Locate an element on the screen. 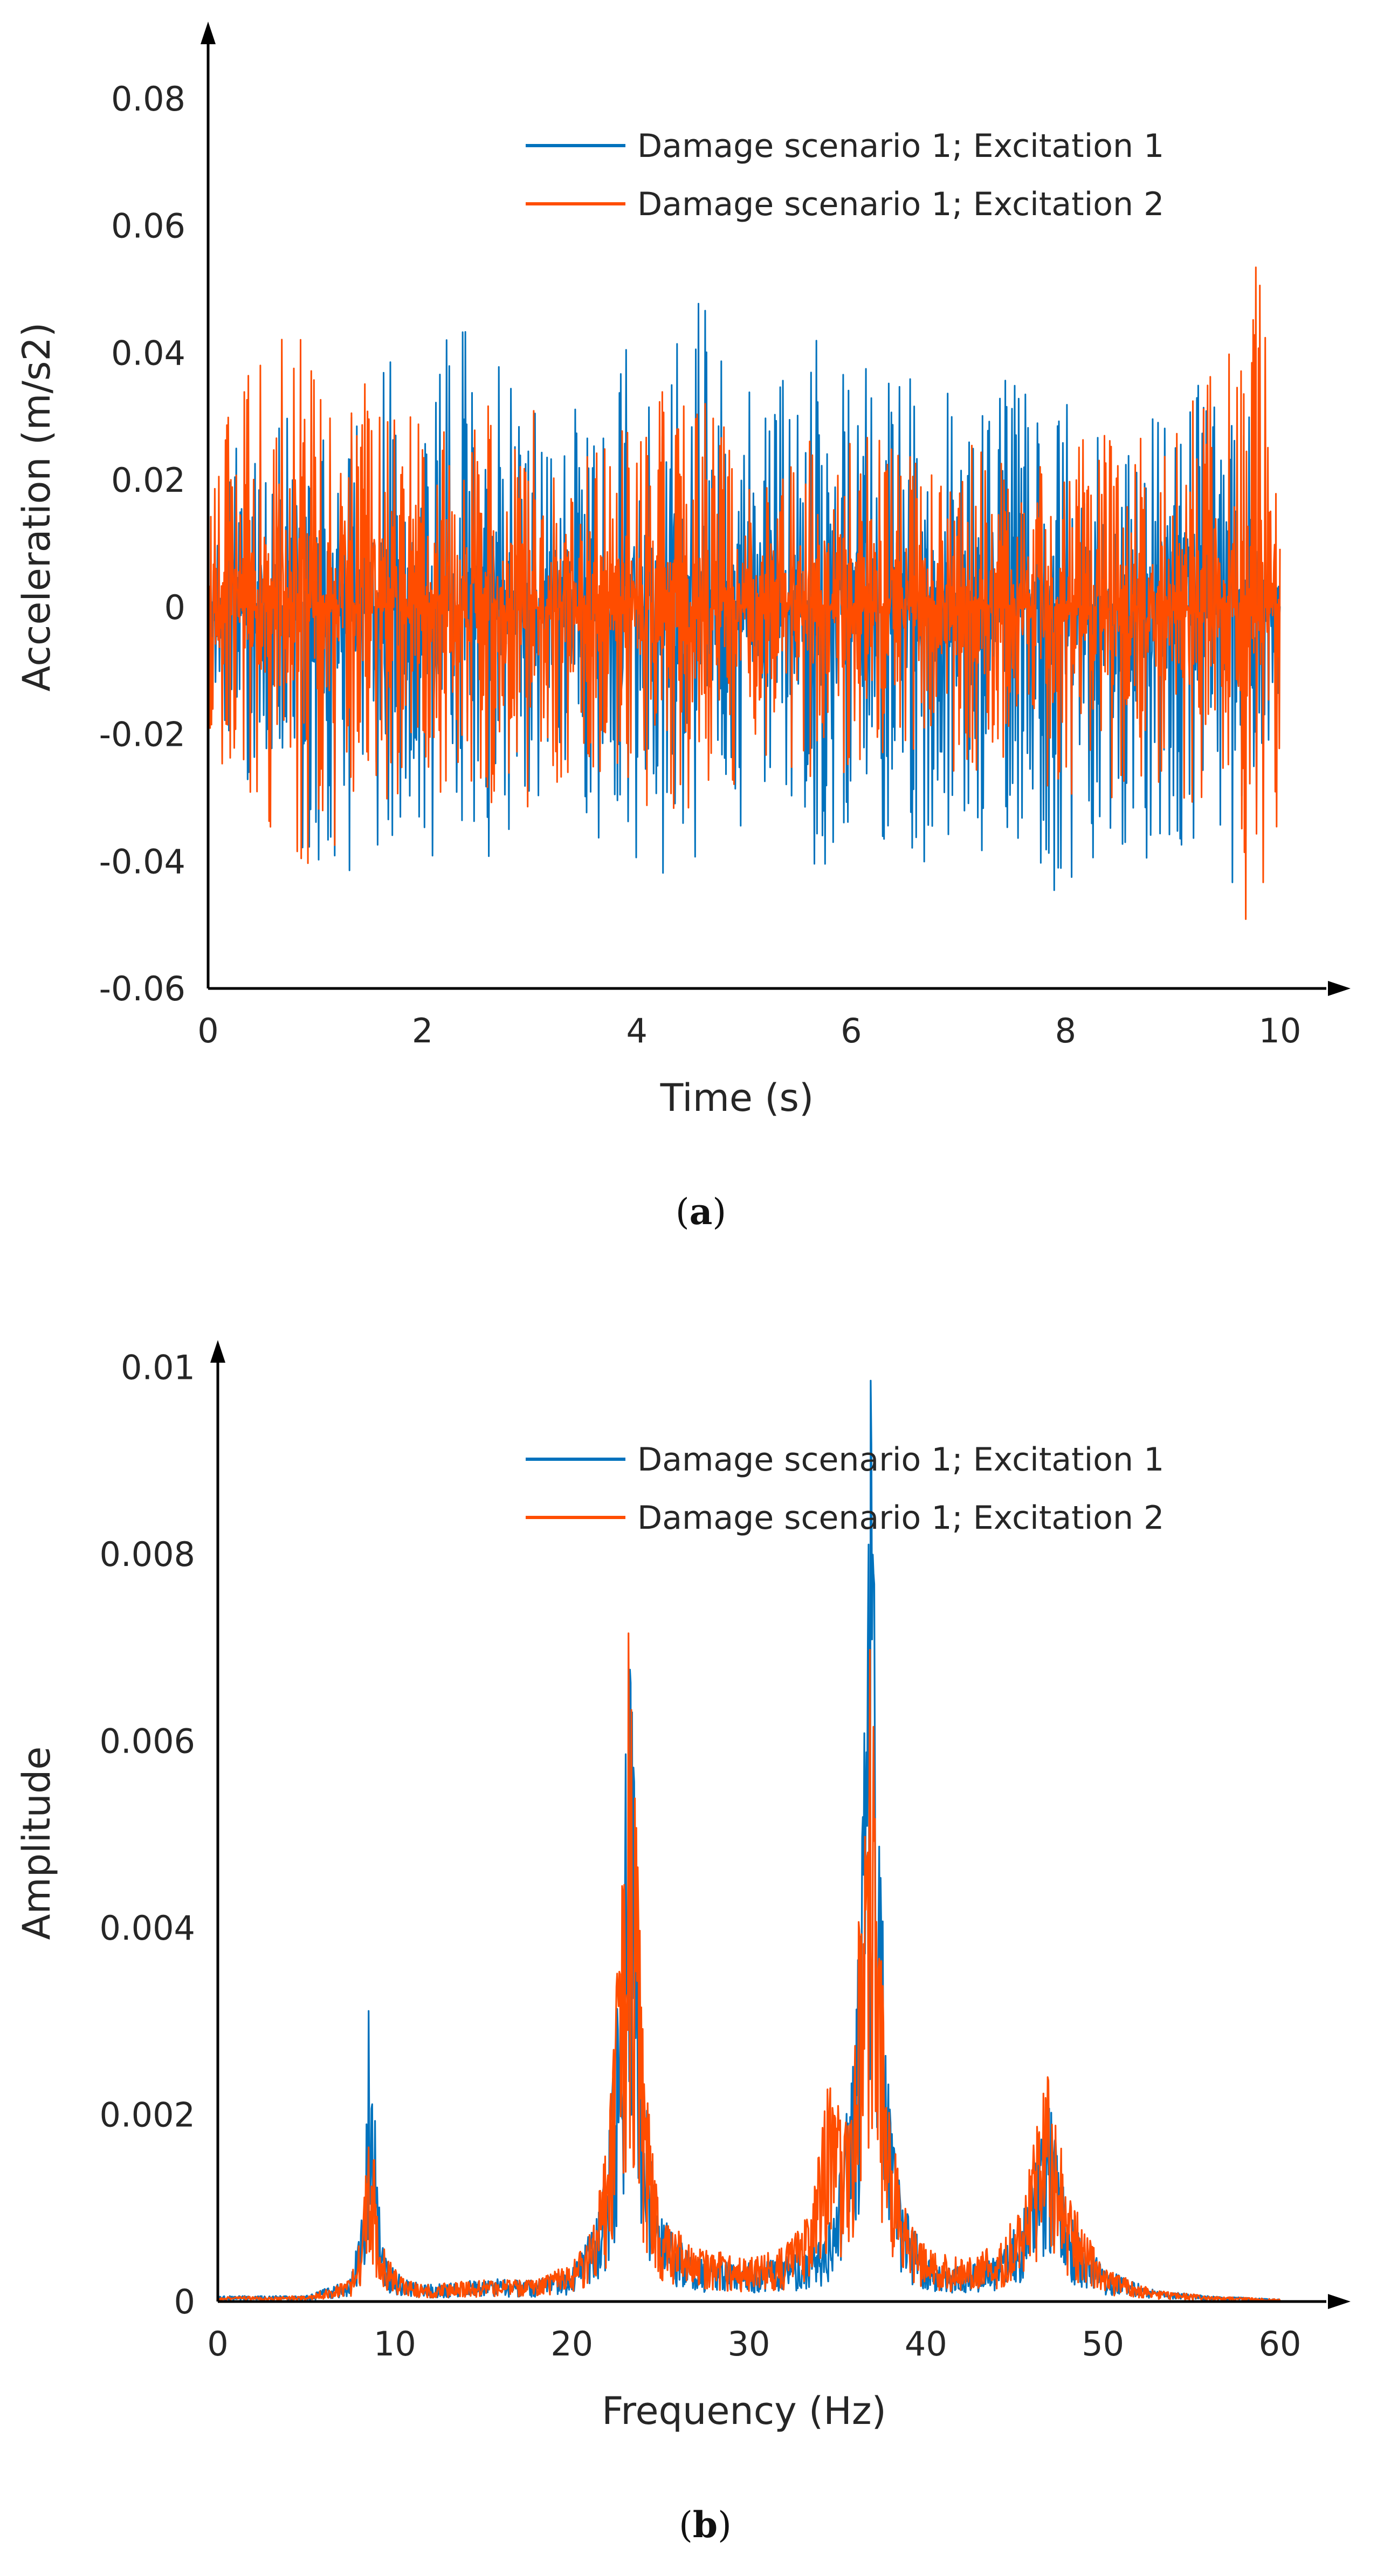 This screenshot has height=2576, width=1377. panel-b-legend-label-1: Damage scenario 1; Excitation 1 is located at coordinates (900, 1460).